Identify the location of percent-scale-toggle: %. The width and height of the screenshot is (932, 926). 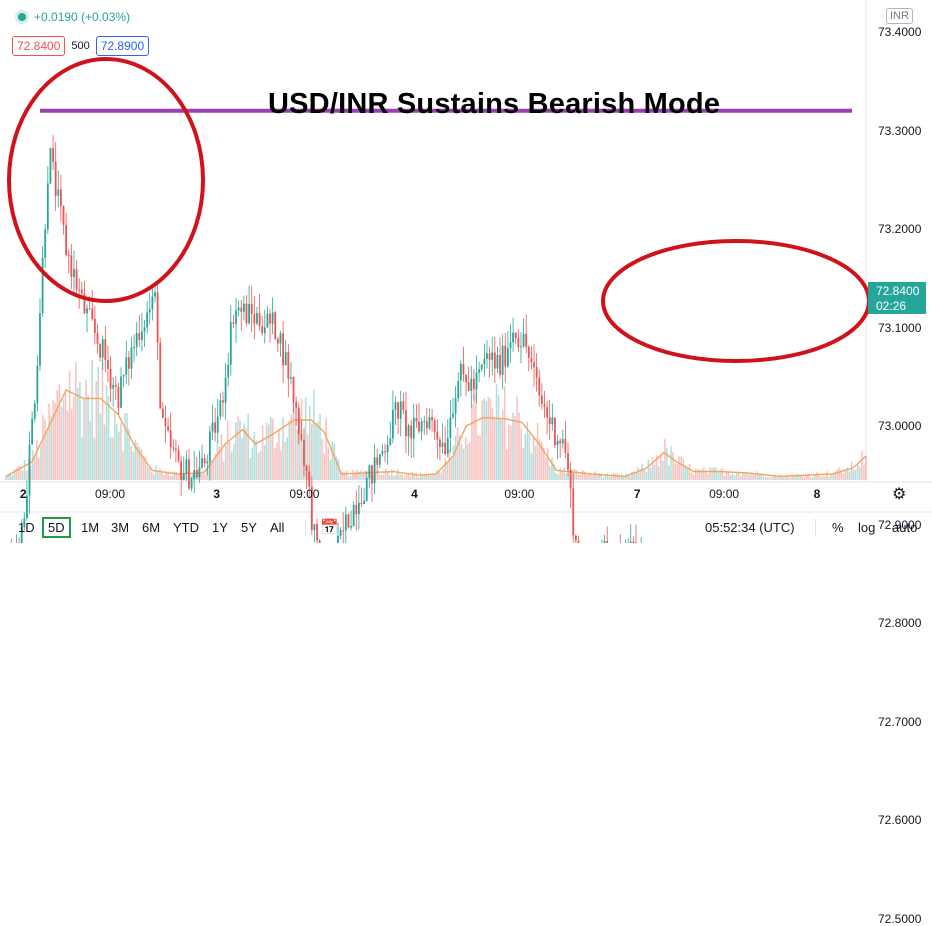
(838, 527).